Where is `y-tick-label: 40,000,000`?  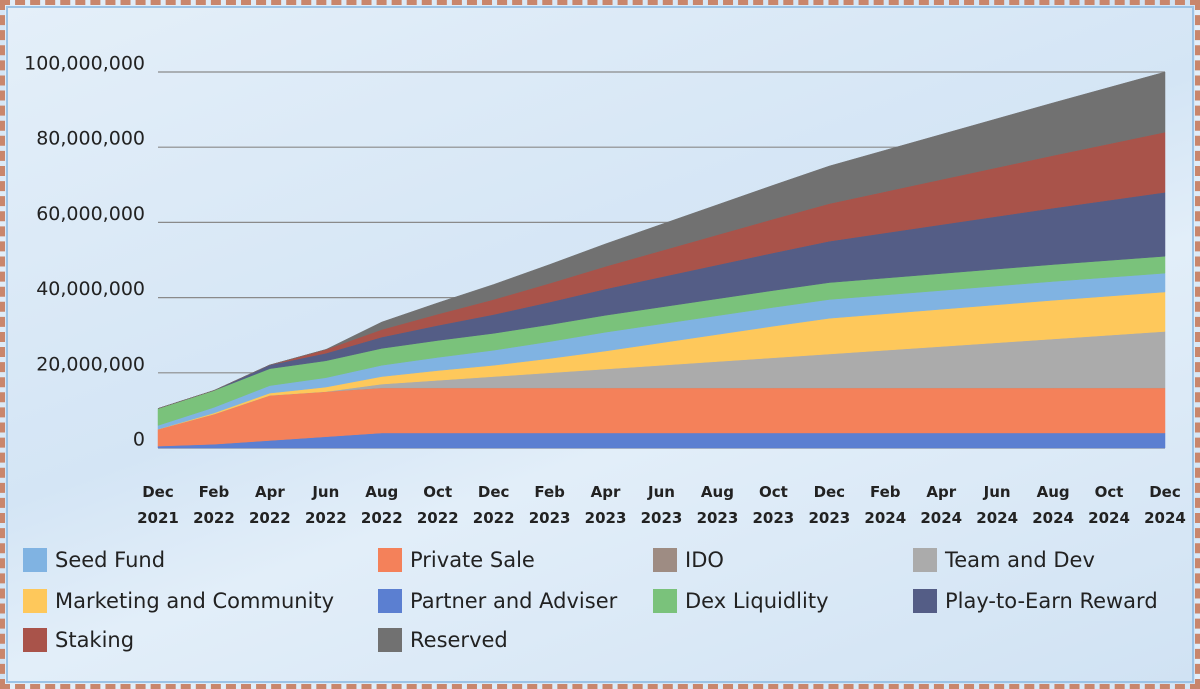
y-tick-label: 40,000,000 is located at coordinates (90, 289).